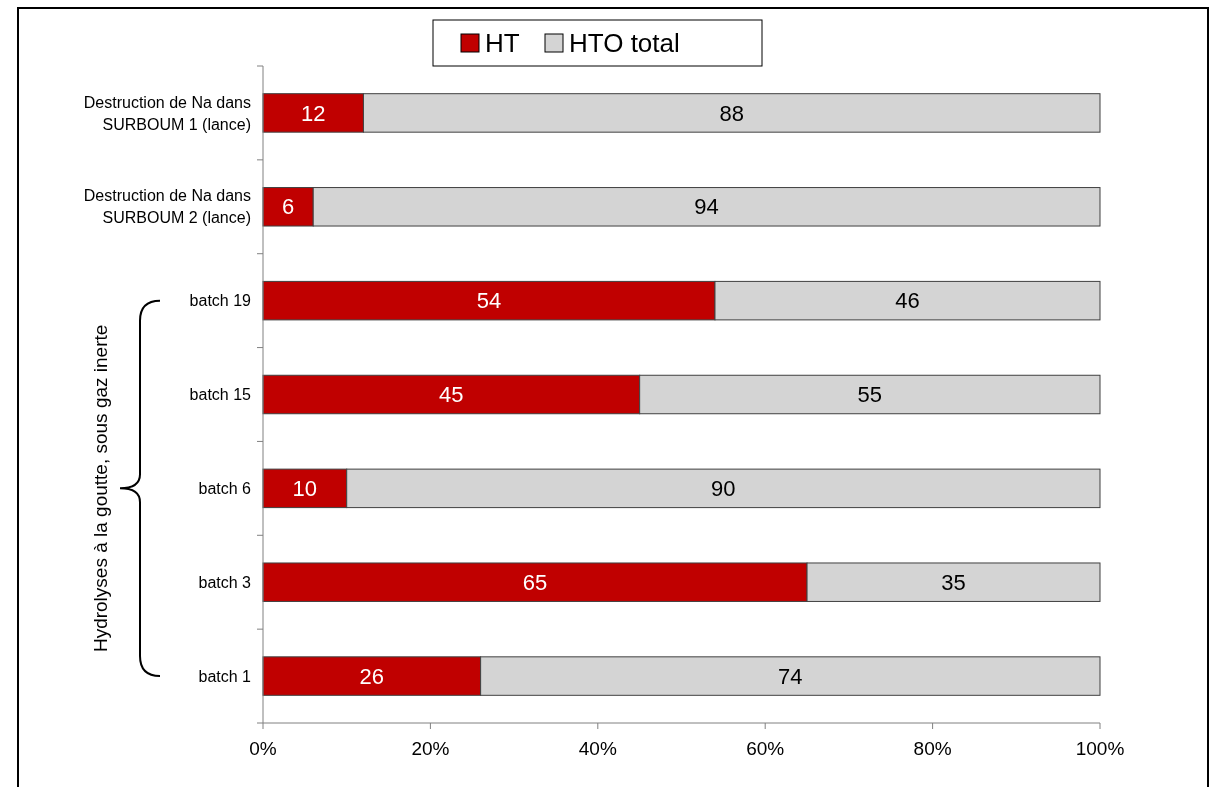  Describe the element at coordinates (790, 676) in the screenshot. I see `data-label: 74` at that location.